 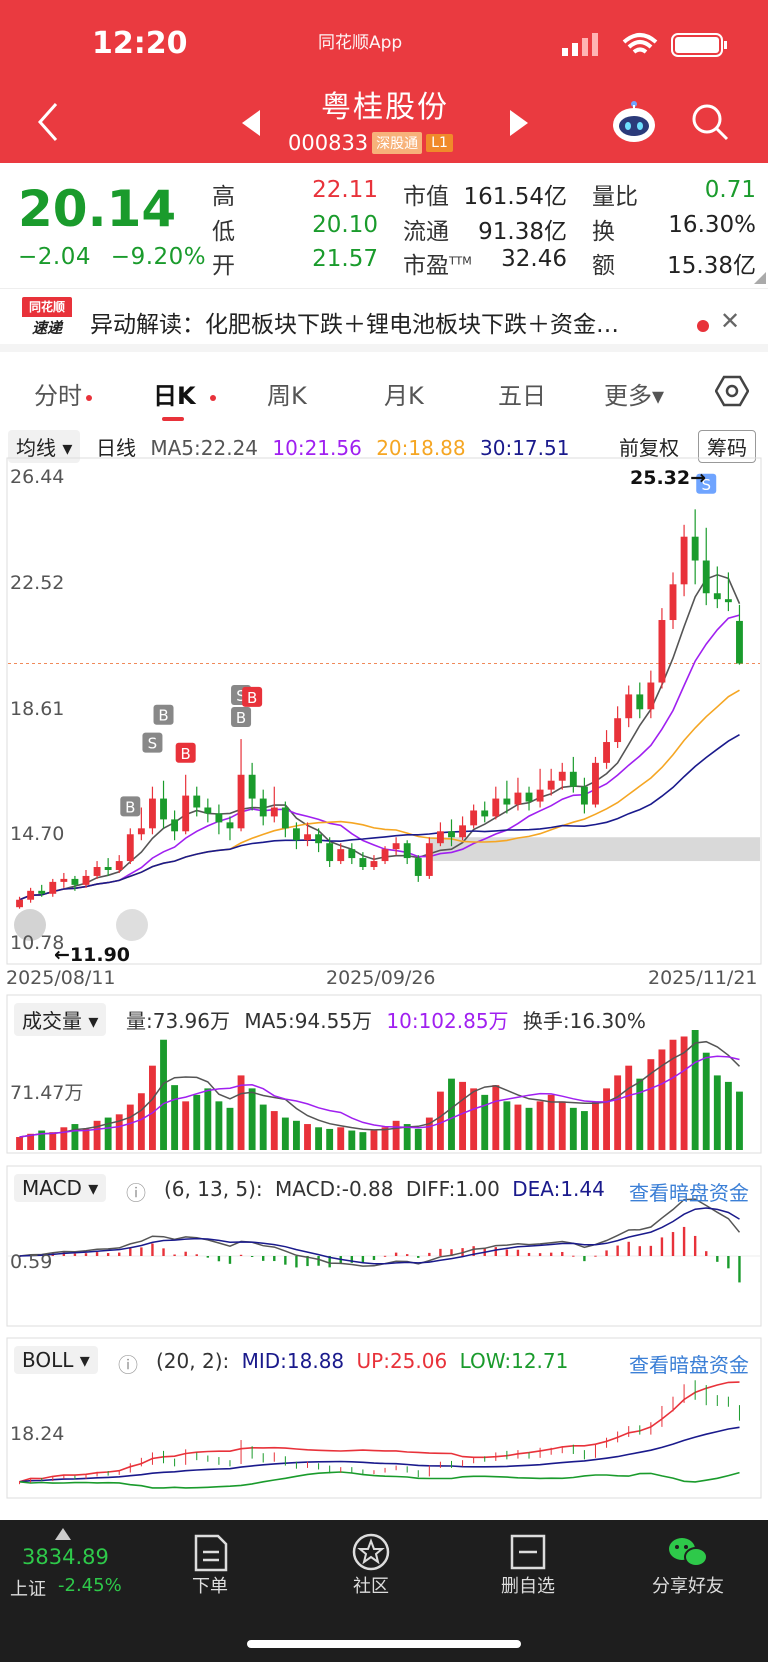 What do you see at coordinates (518, 123) in the screenshot?
I see `next-stock-icon` at bounding box center [518, 123].